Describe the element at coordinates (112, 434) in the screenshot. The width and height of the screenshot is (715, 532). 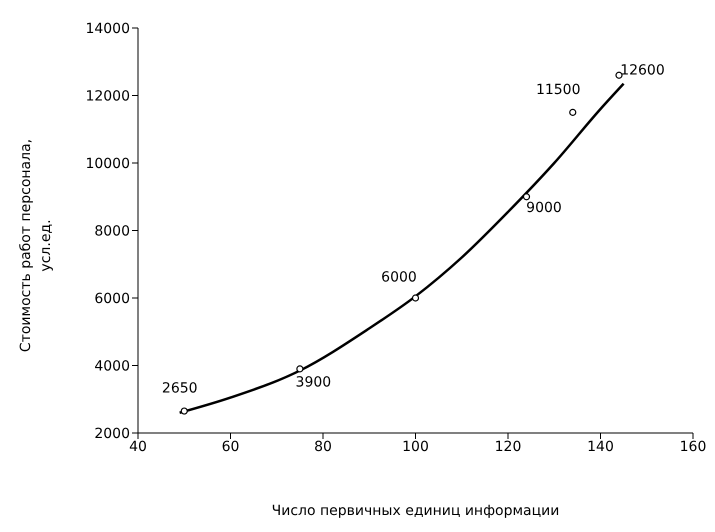
I see `y-tick-label: 2000` at that location.